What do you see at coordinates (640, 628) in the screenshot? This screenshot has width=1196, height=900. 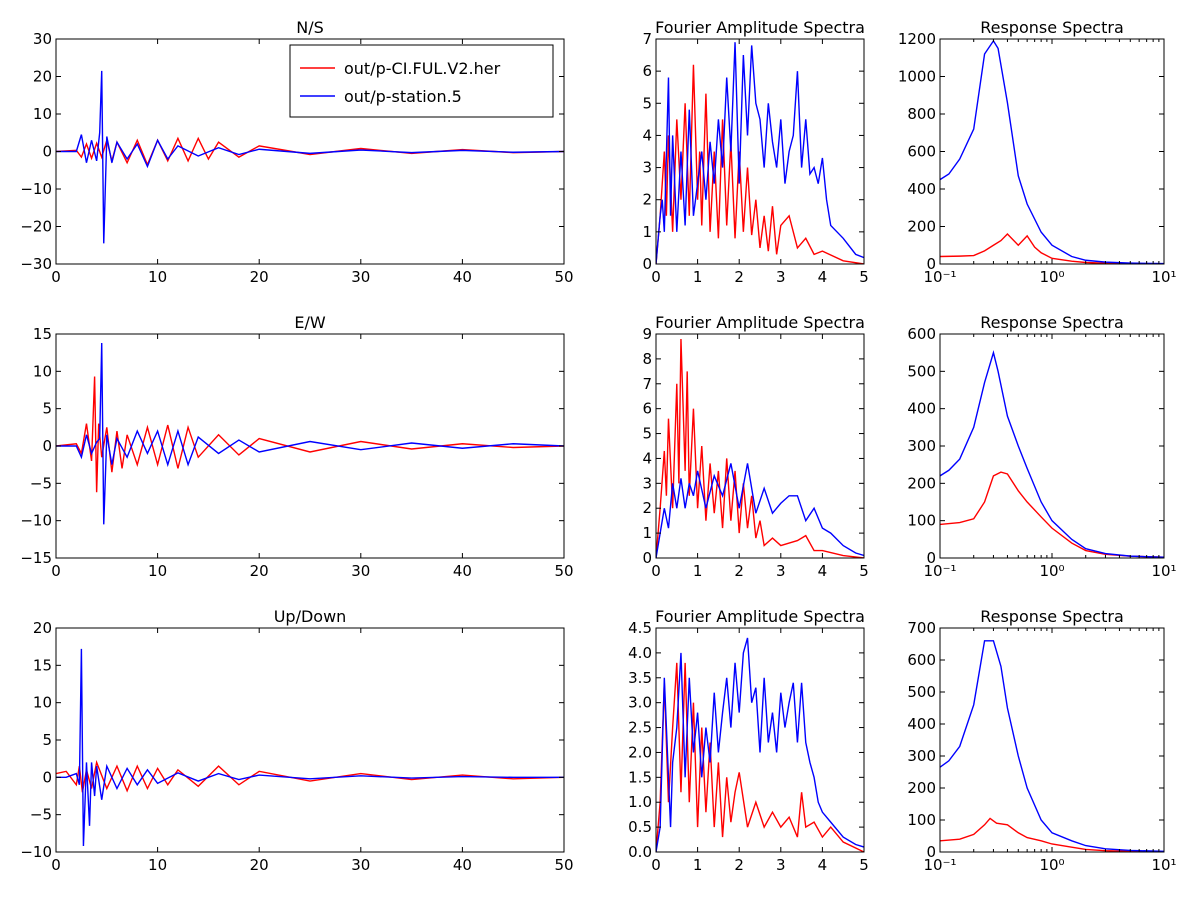 I see `y-tick-label: 4.5` at bounding box center [640, 628].